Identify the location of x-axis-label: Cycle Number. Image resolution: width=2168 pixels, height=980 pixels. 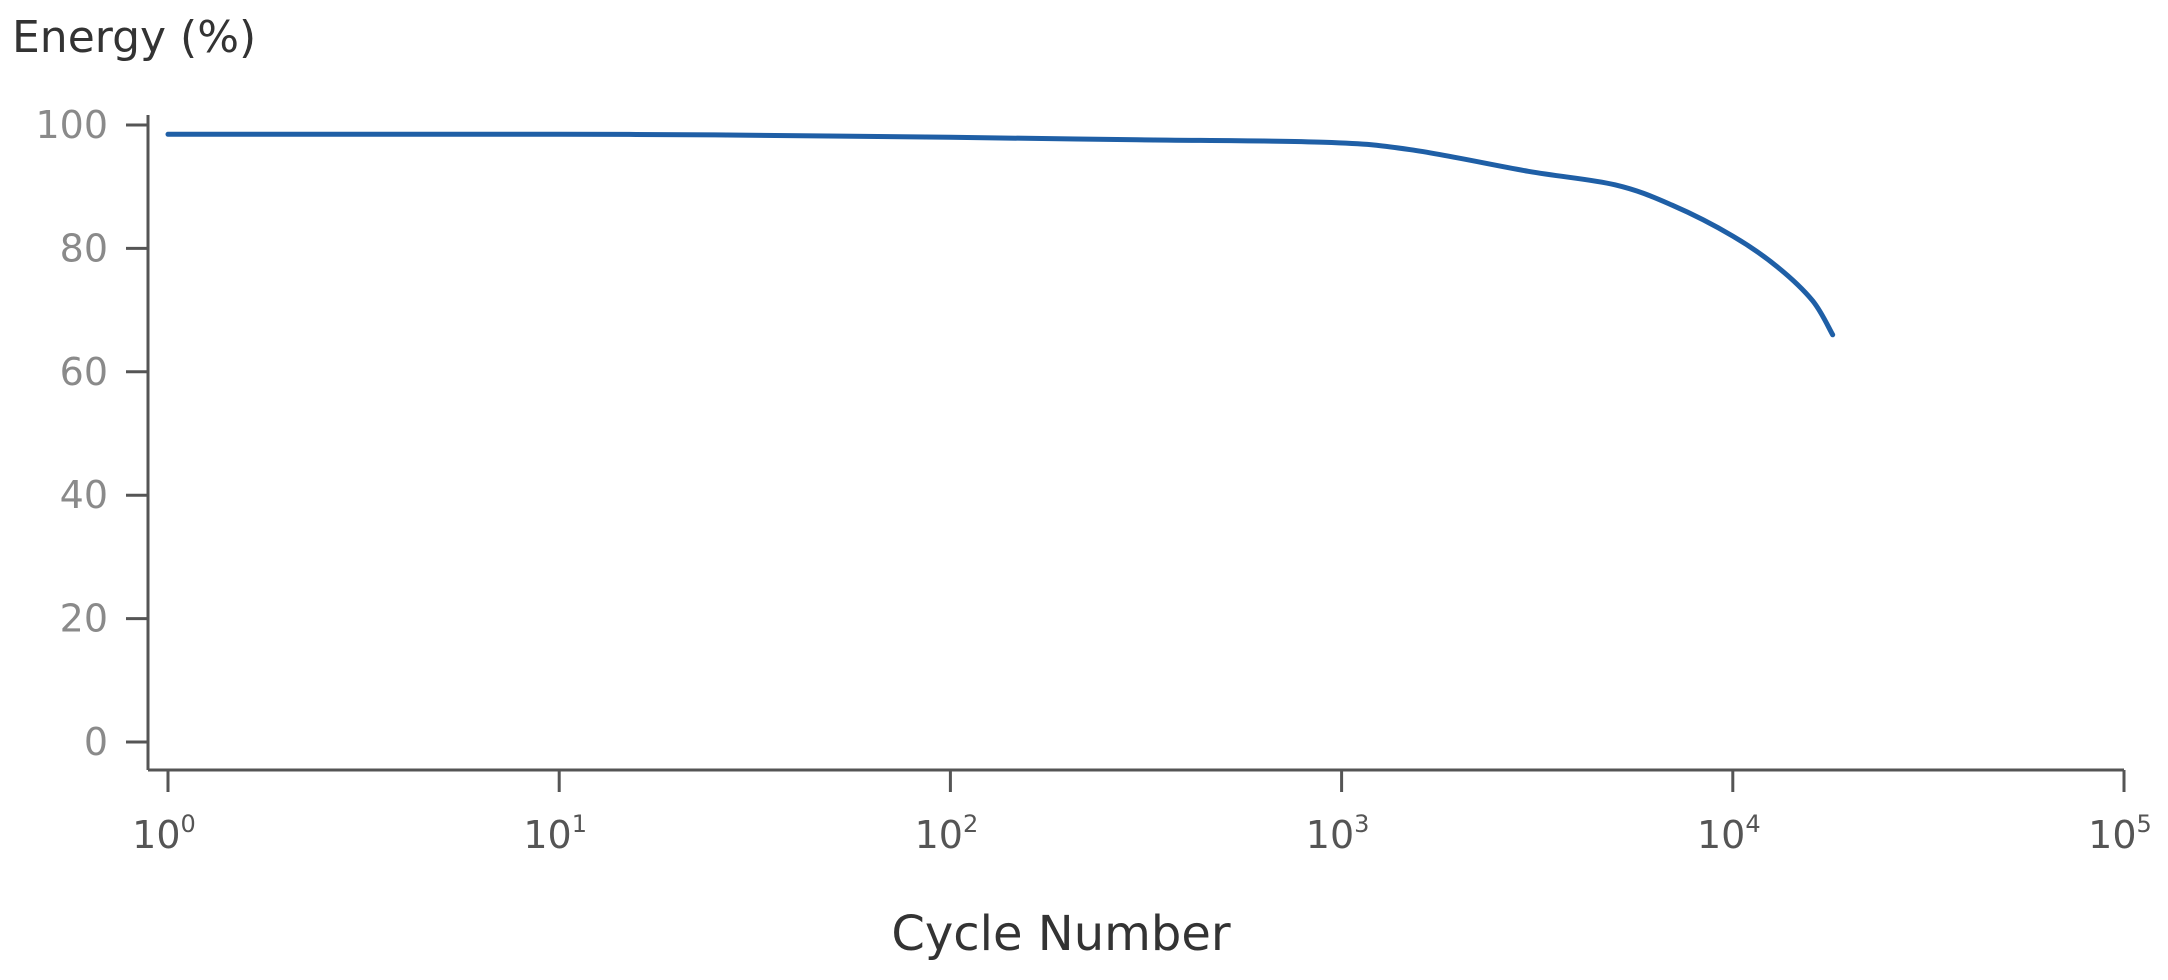
(1061, 934).